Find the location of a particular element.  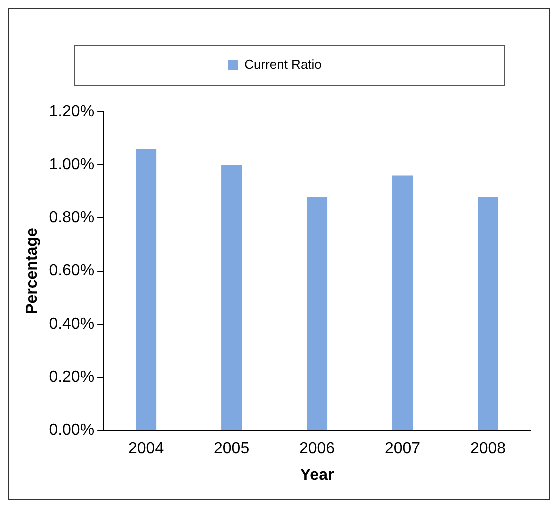

y-tick-label: 1.00% is located at coordinates (72, 165).